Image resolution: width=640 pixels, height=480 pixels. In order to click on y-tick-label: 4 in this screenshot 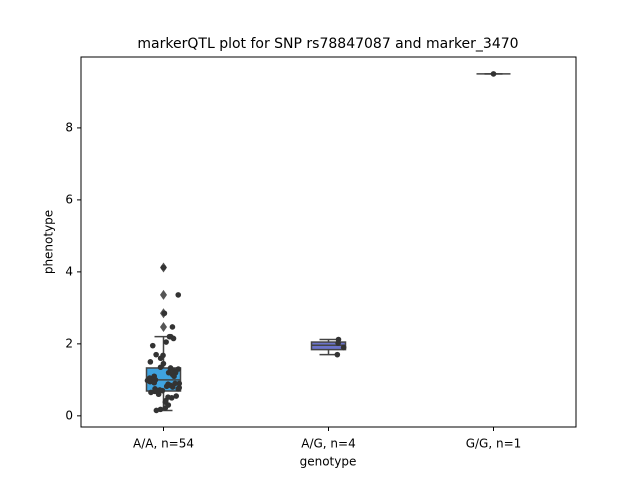, I will do `click(69, 271)`.